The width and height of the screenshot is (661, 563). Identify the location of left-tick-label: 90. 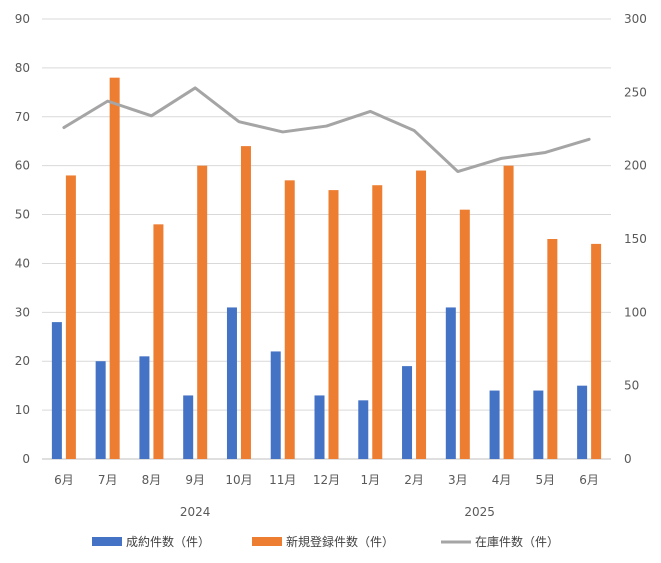
(22, 19).